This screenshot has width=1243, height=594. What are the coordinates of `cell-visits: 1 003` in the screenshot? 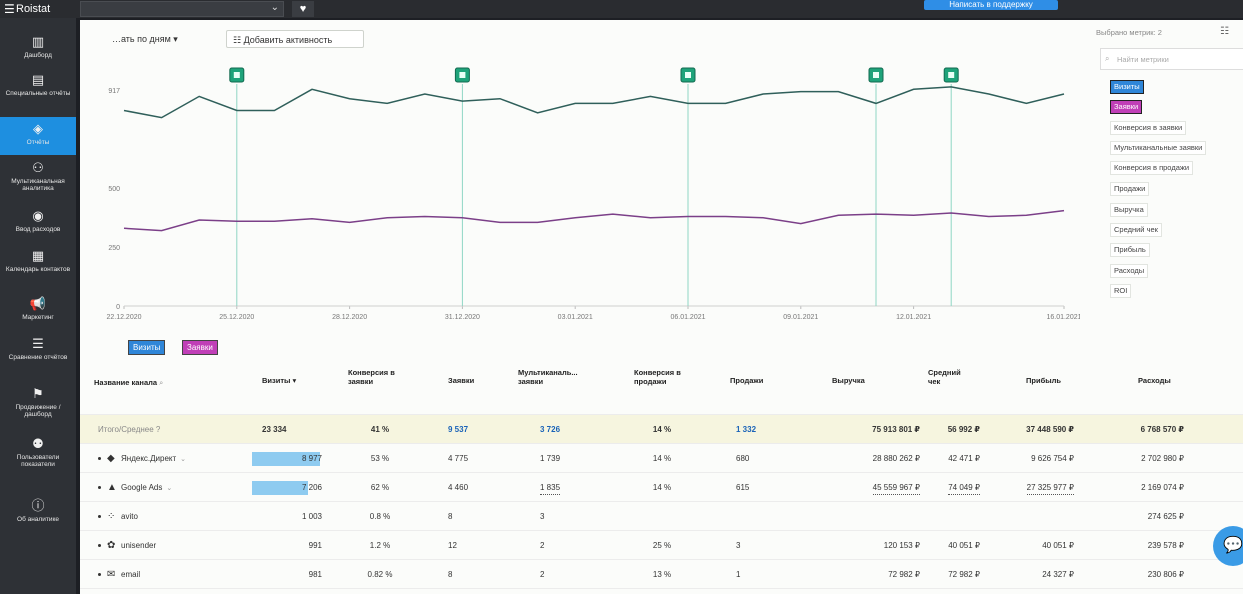 It's located at (311, 516).